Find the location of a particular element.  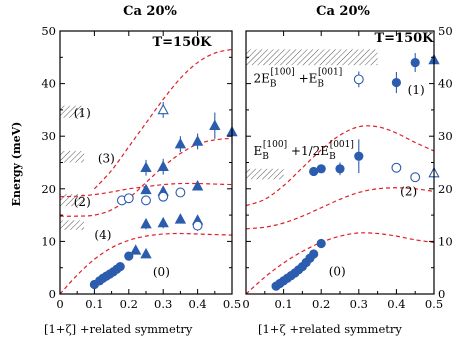

left-temperature-label: T=150K is located at coordinates (182, 42).